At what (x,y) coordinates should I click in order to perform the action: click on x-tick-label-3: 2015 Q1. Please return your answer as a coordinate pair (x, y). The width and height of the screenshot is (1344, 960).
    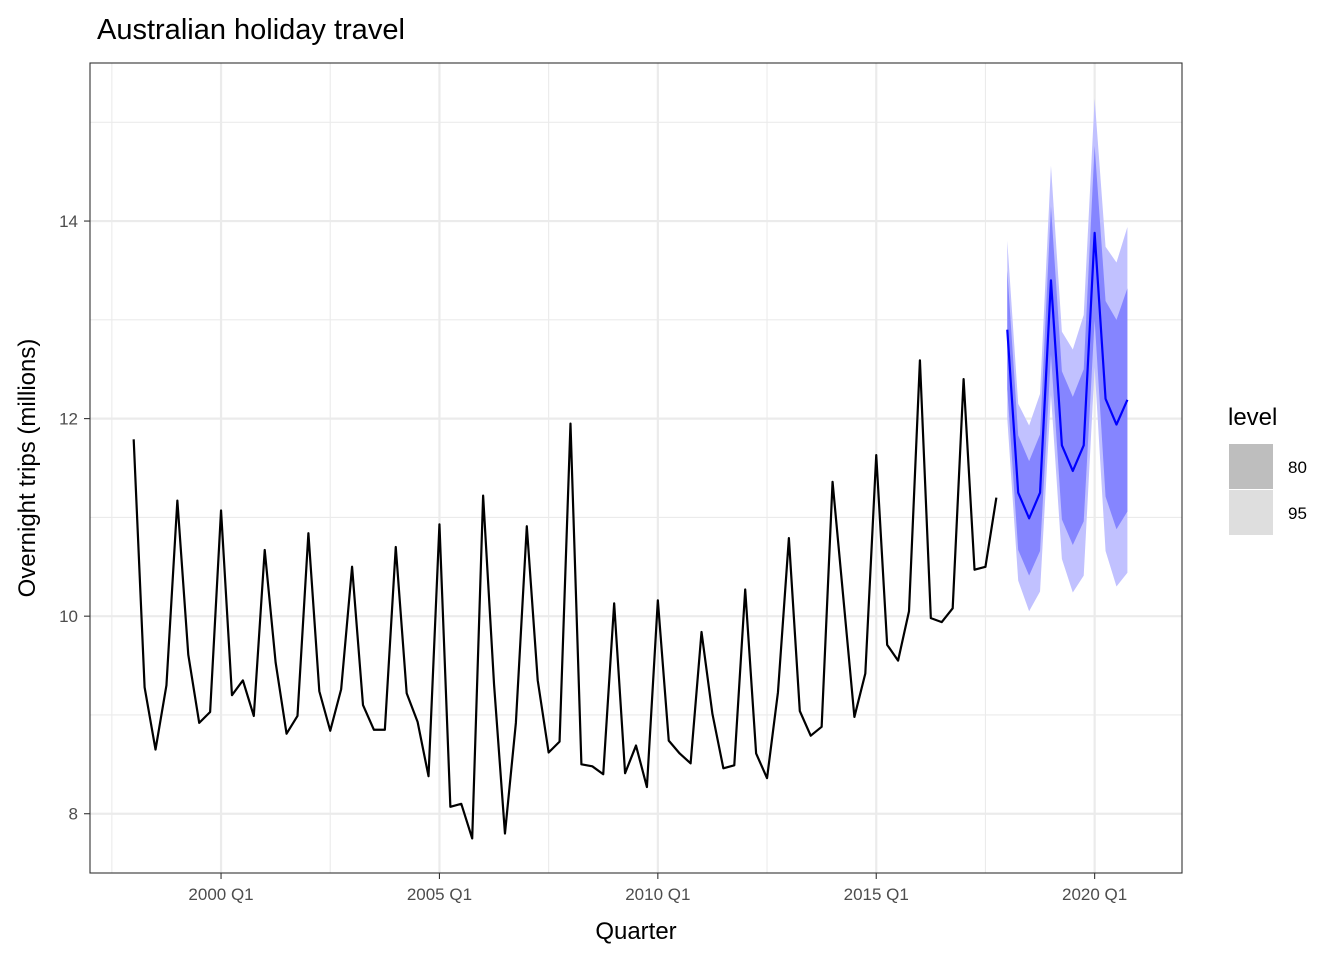
    Looking at the image, I should click on (876, 894).